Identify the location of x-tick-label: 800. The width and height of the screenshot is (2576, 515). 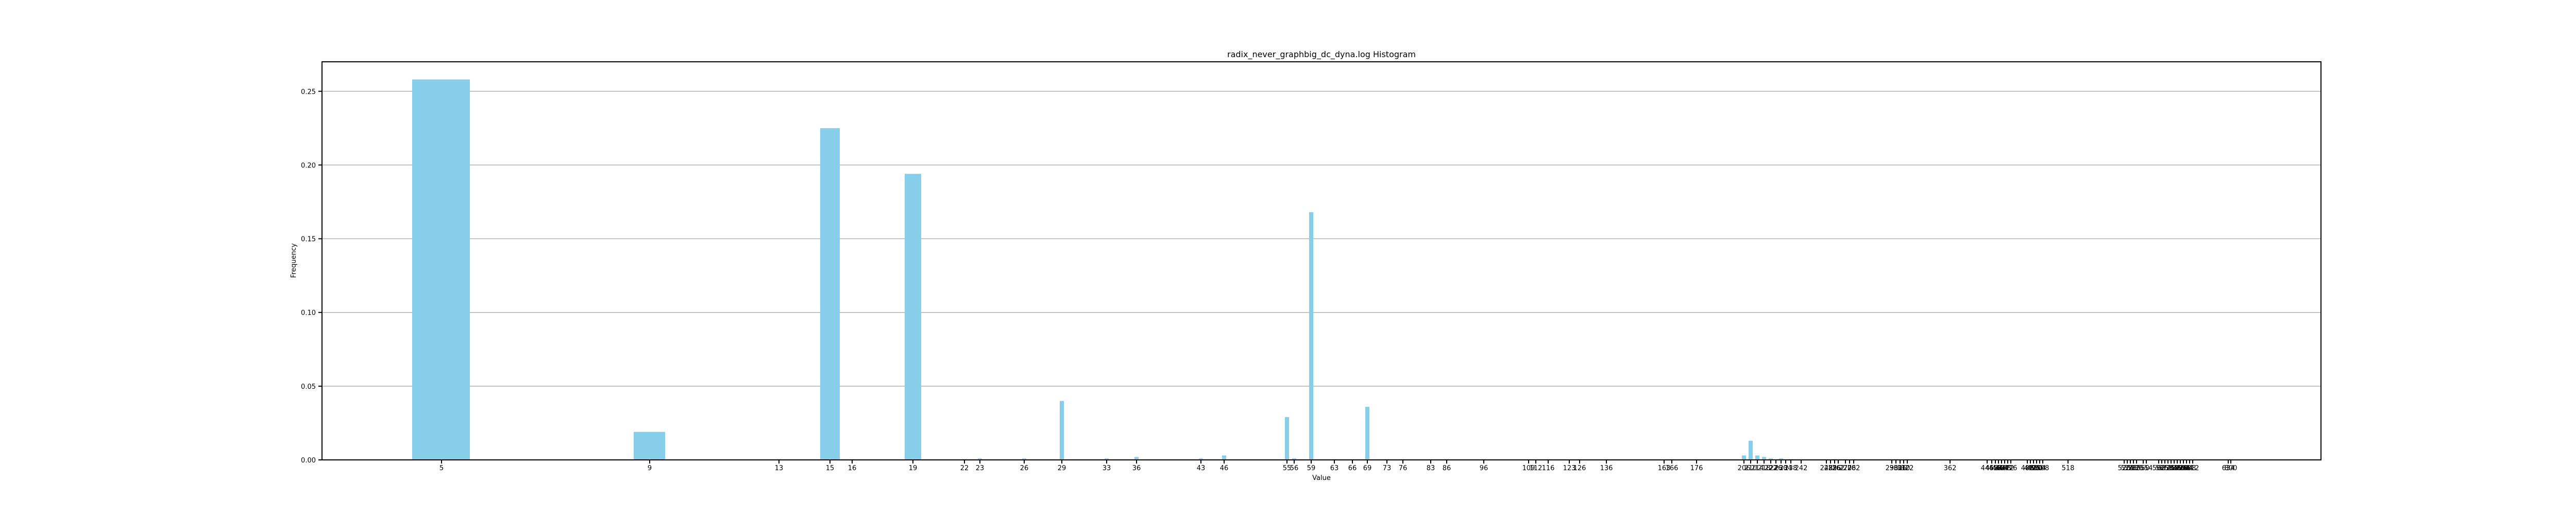
(2231, 468).